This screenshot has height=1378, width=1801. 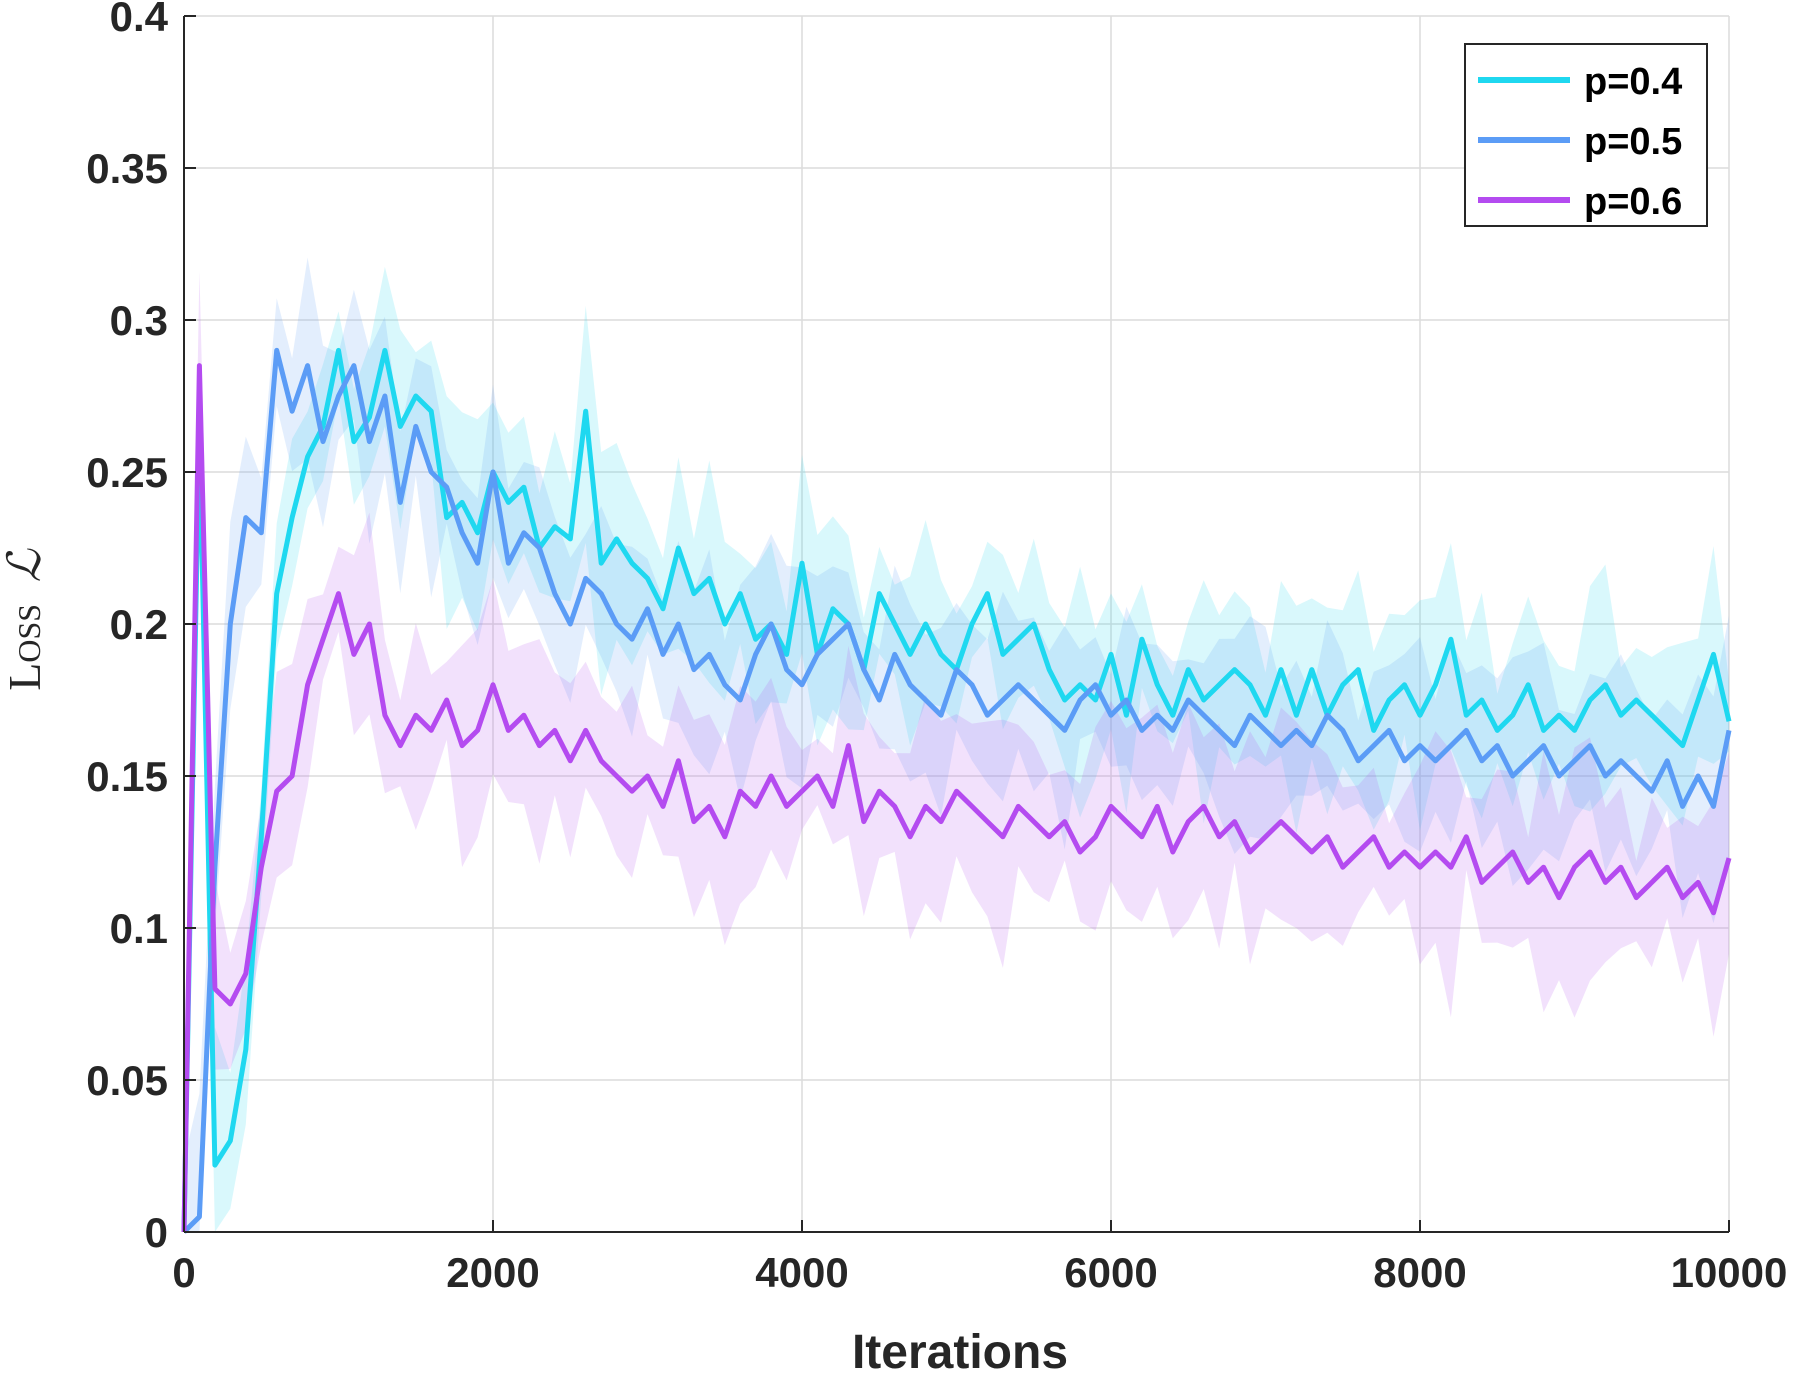 What do you see at coordinates (127, 776) in the screenshot?
I see `y-tick-label: 0.15` at bounding box center [127, 776].